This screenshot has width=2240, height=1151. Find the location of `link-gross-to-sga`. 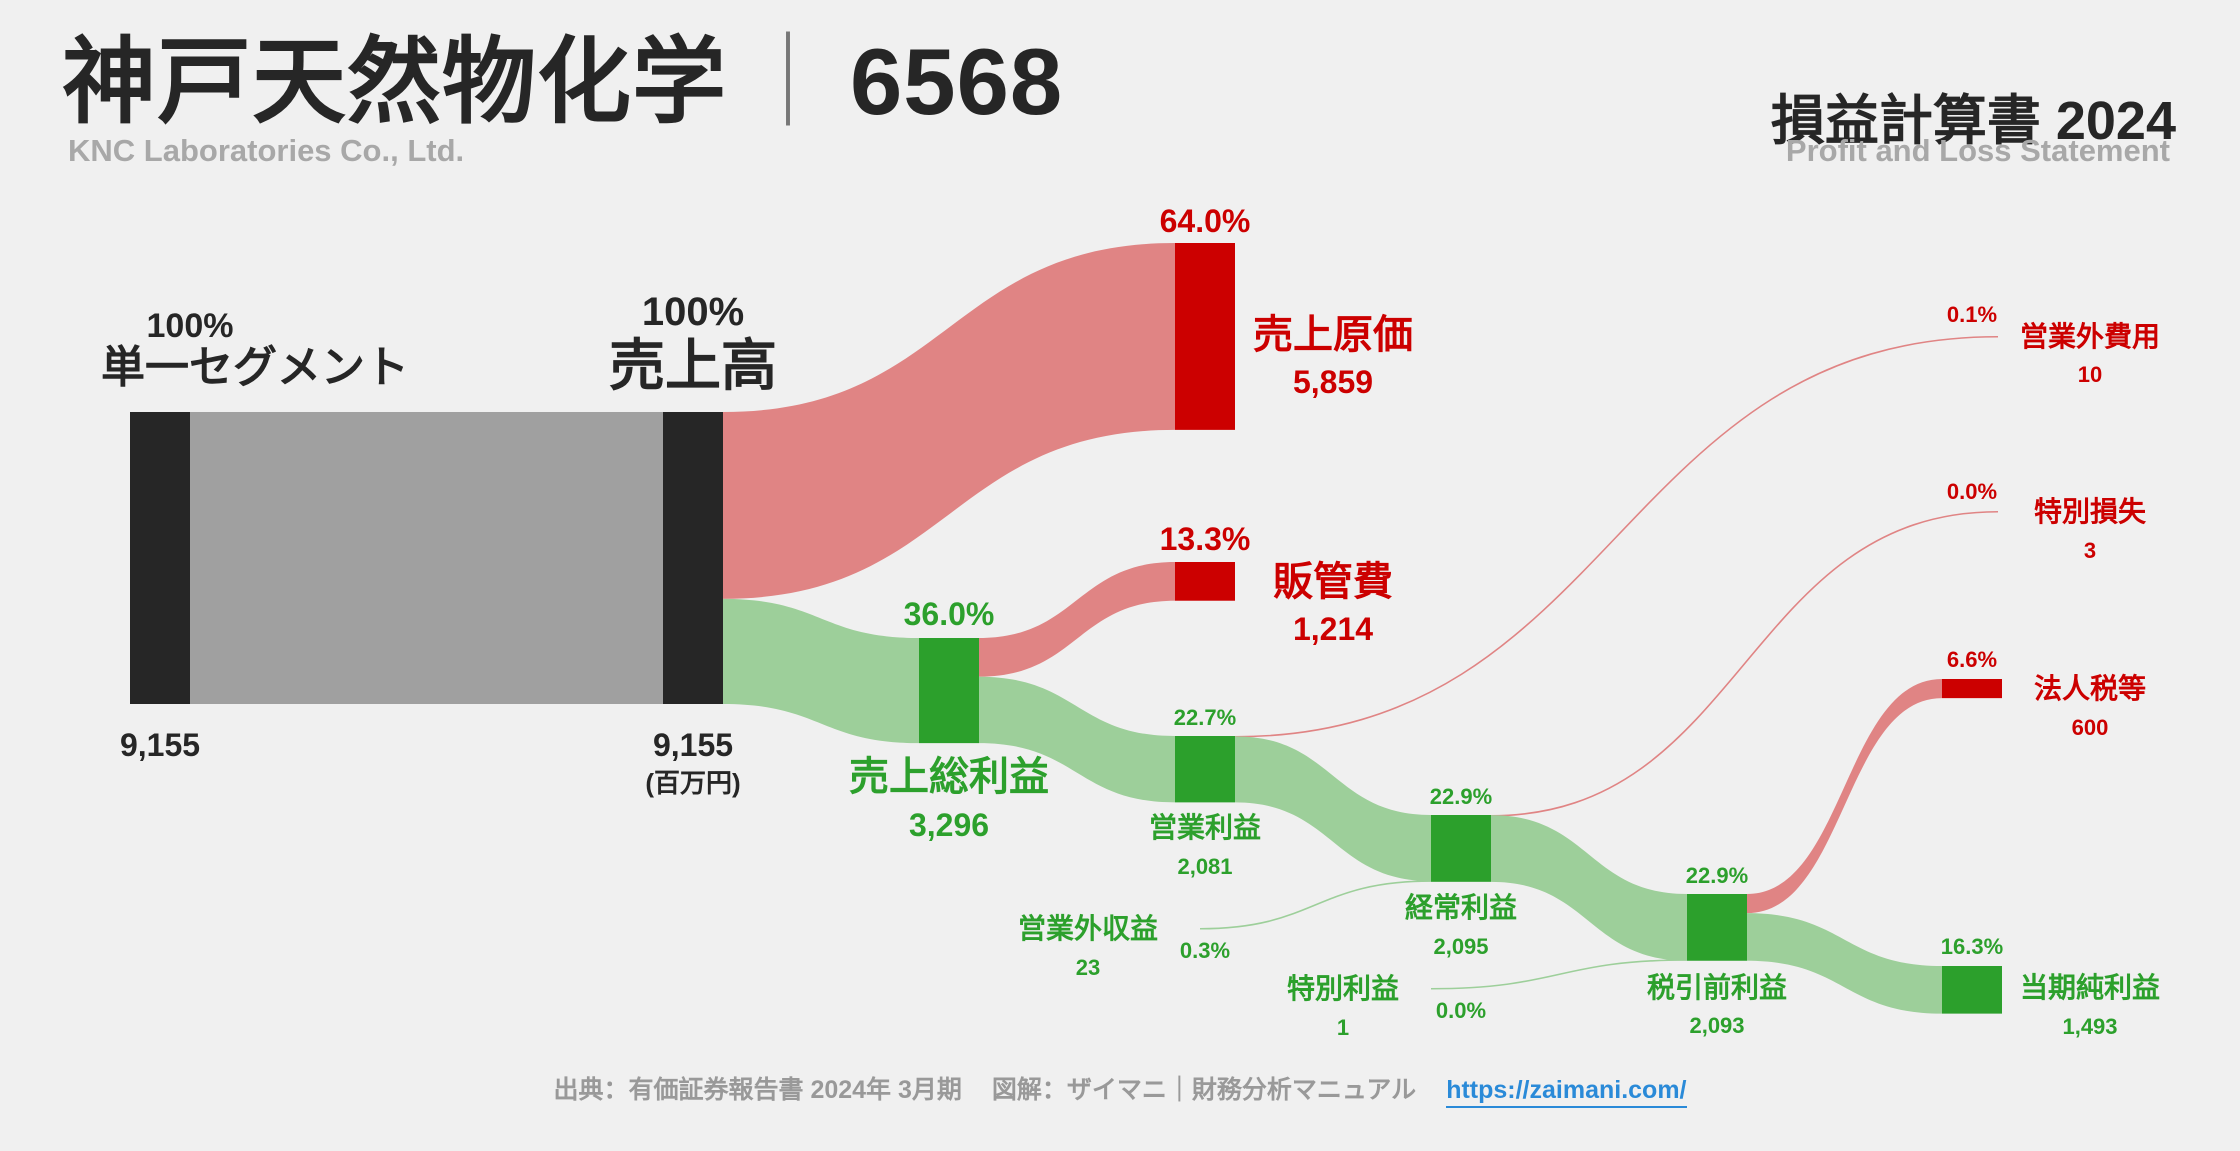

link-gross-to-sga is located at coordinates (1077, 619).